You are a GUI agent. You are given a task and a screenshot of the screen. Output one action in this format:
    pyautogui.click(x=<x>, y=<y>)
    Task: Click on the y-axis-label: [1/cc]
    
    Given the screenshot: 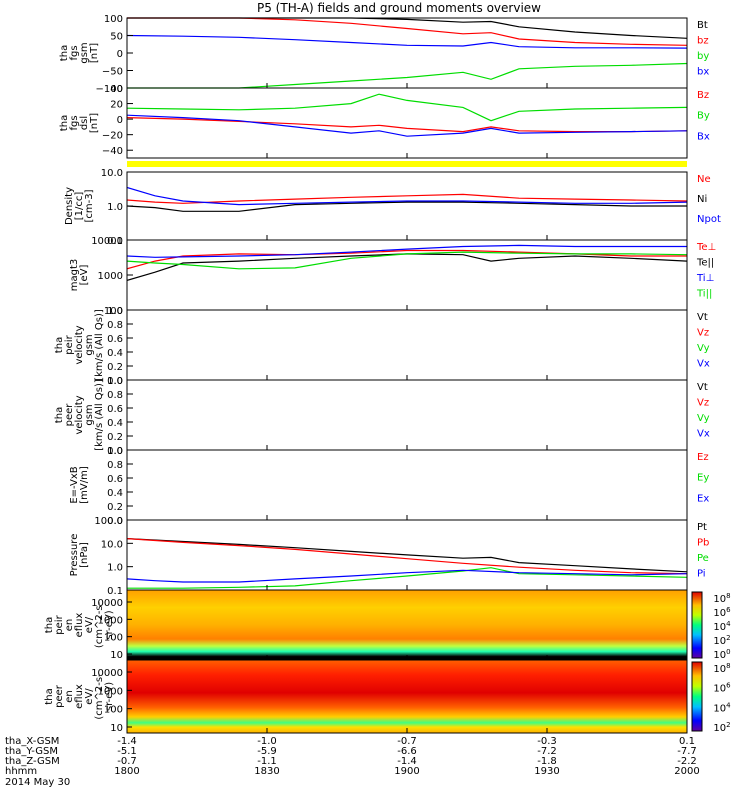 What is the action you would take?
    pyautogui.click(x=79, y=206)
    